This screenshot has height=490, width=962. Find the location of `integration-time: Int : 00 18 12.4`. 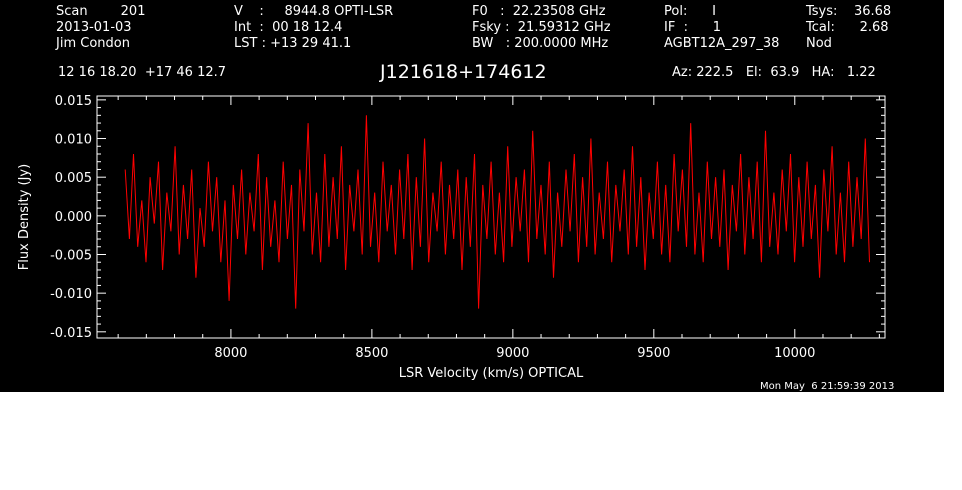

integration-time: Int : 00 18 12.4 is located at coordinates (288, 27).